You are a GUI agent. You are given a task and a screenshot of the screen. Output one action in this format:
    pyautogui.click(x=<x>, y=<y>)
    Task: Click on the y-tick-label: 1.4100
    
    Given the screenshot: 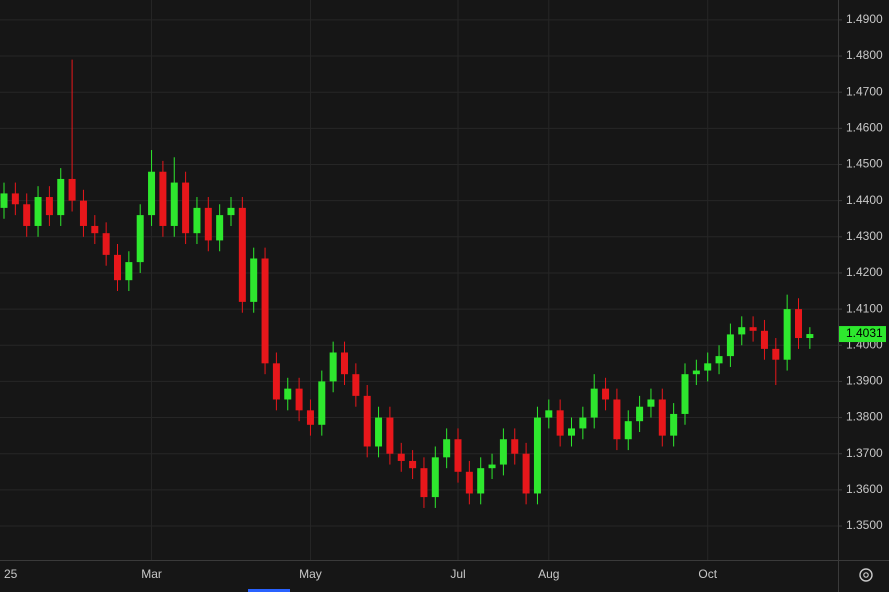 What is the action you would take?
    pyautogui.click(x=864, y=308)
    